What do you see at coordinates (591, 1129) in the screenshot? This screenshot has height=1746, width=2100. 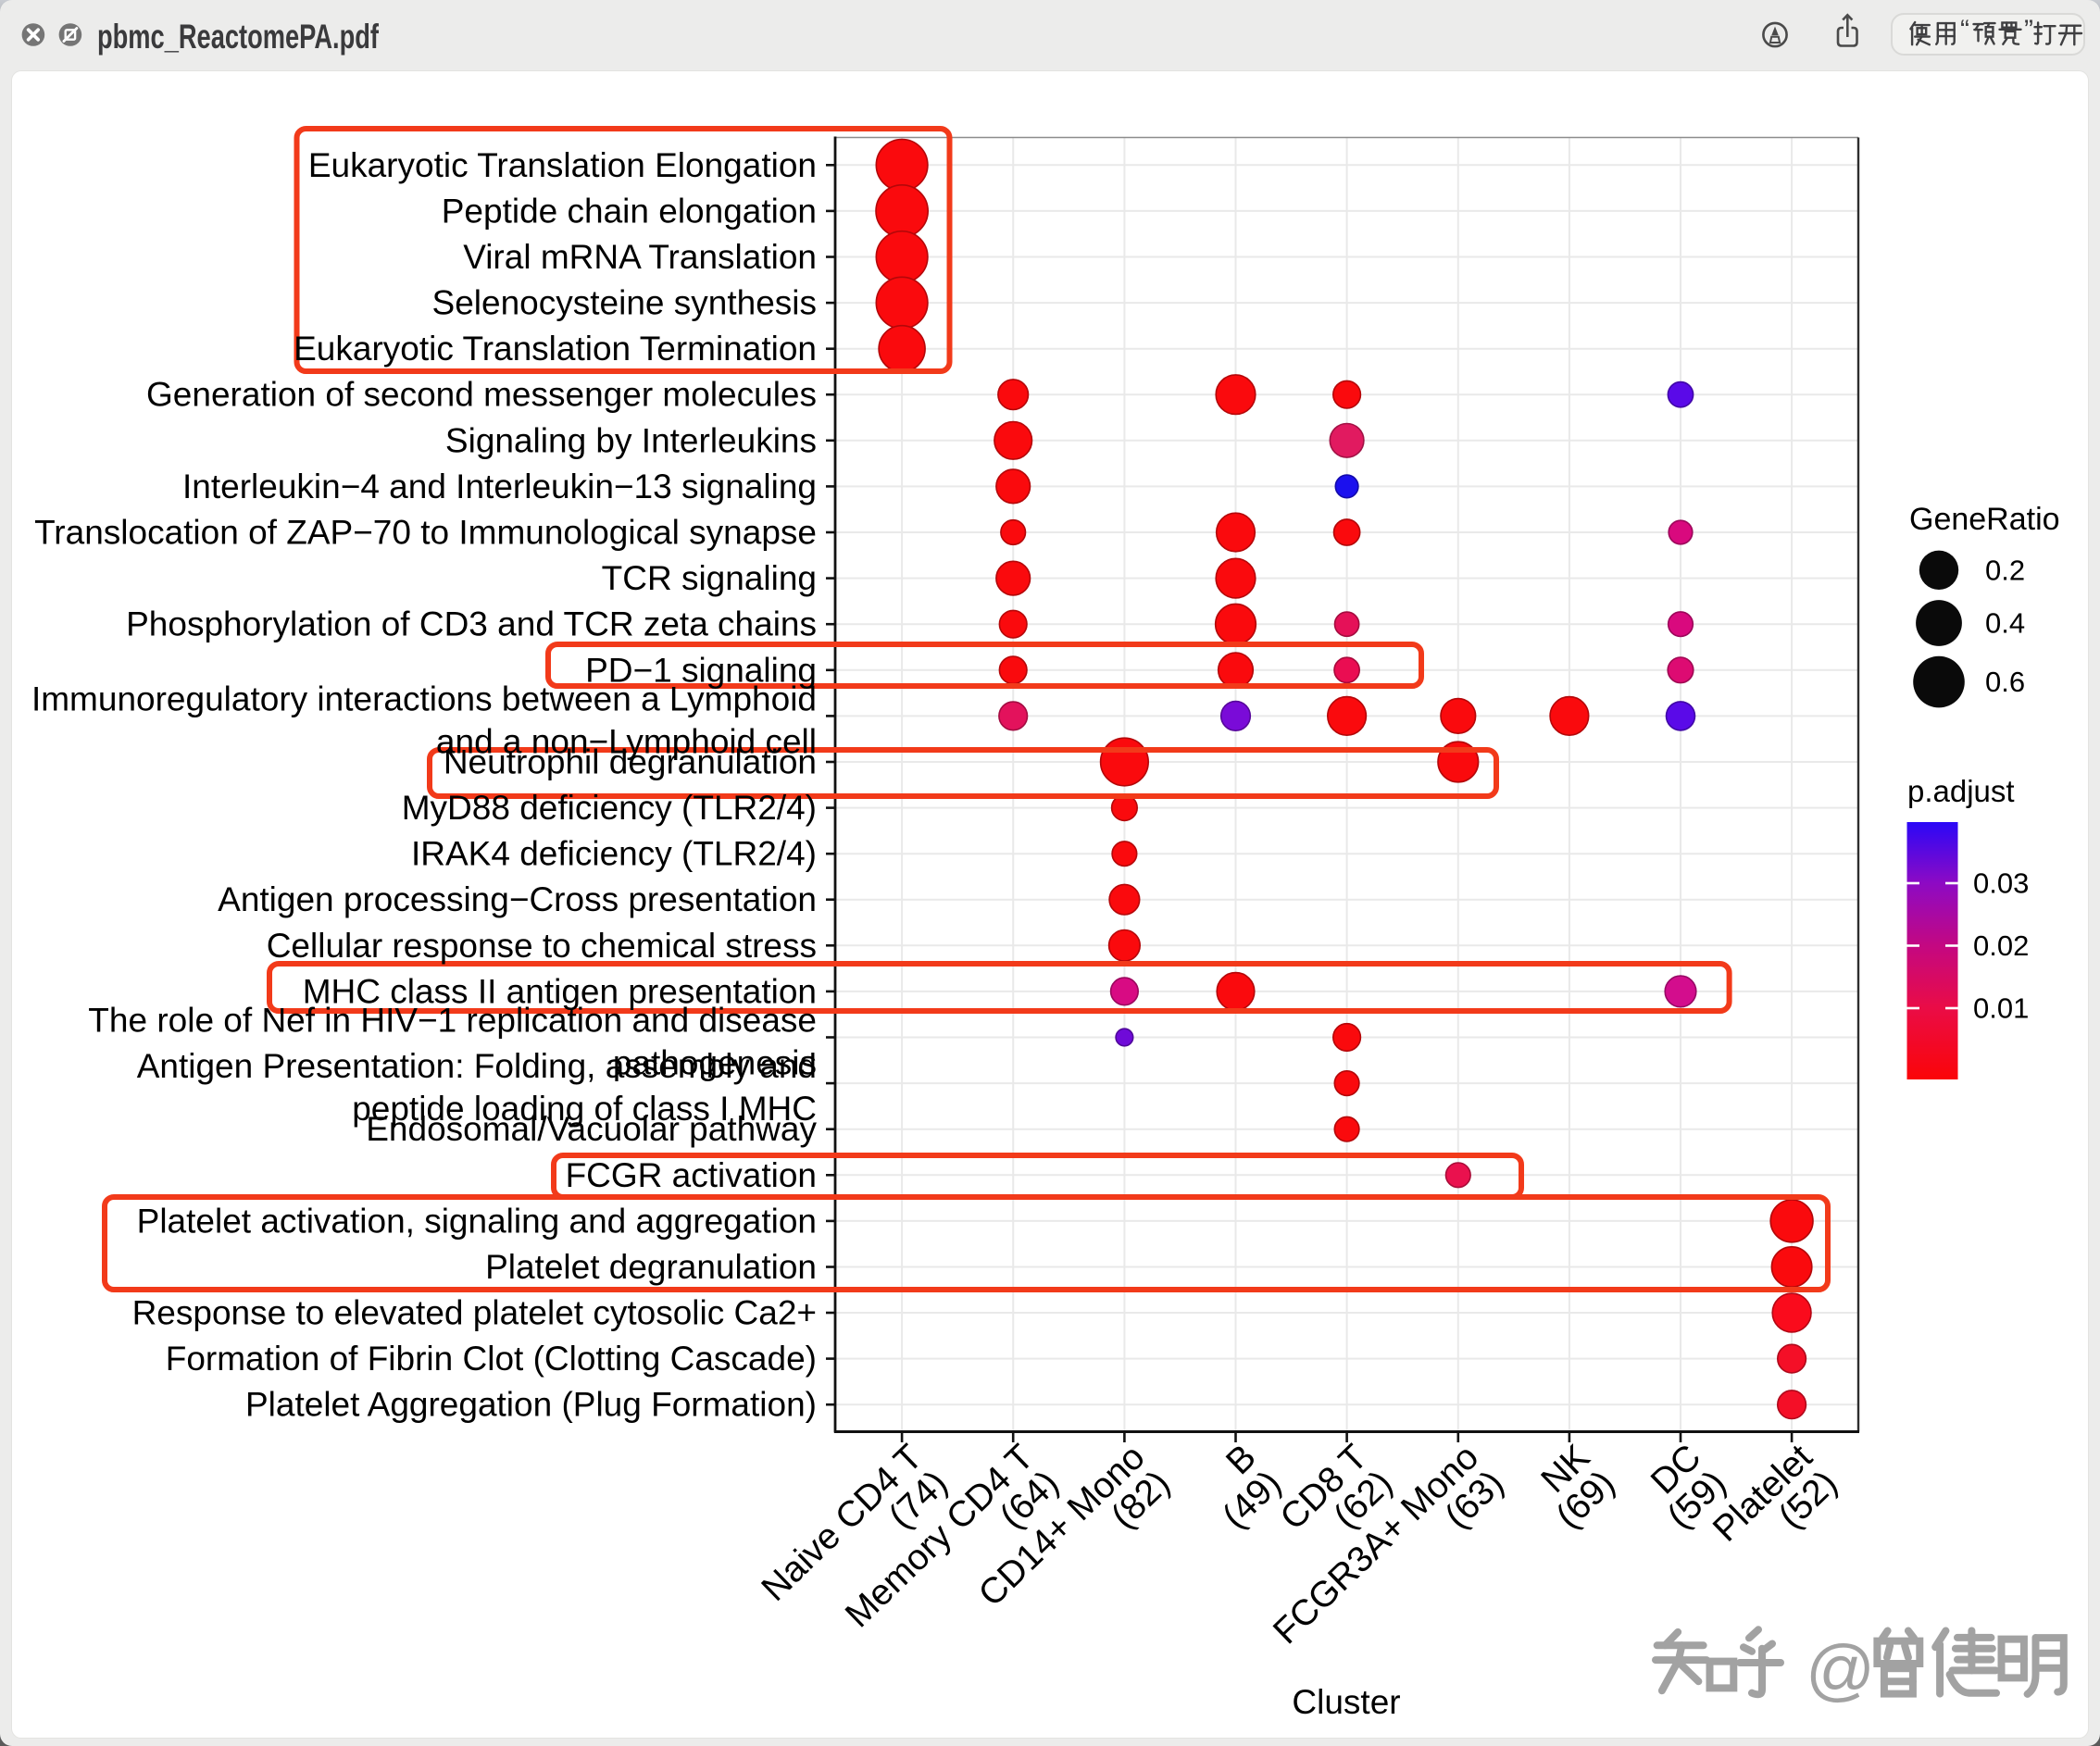 I see `svg-text: Endosomal/Vacuolar pathway` at bounding box center [591, 1129].